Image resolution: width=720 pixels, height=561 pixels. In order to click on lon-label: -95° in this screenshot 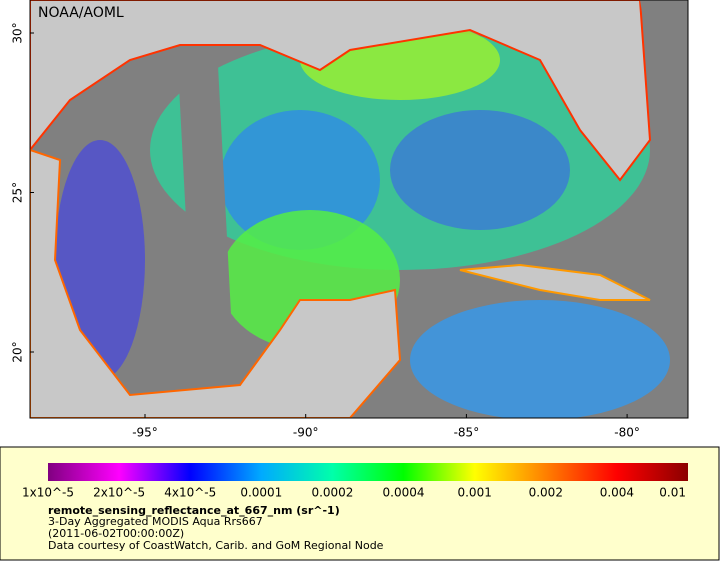, I will do `click(145, 433)`.